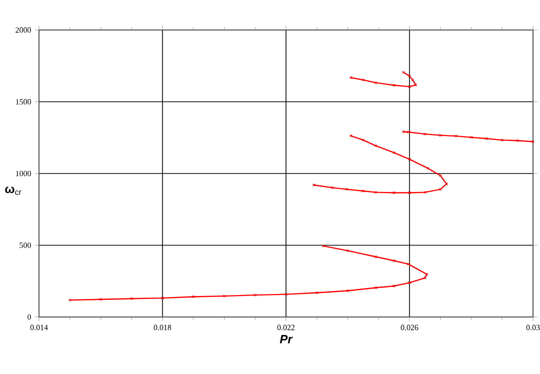  What do you see at coordinates (13, 190) in the screenshot?
I see `y-axis-title: ω$_{cr}$` at bounding box center [13, 190].